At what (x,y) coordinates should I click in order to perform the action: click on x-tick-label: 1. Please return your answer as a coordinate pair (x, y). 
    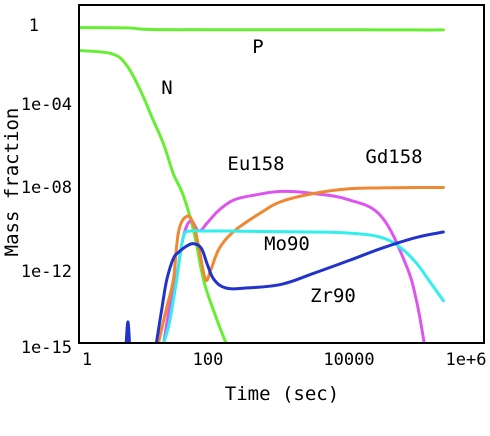
    Looking at the image, I should click on (87, 360).